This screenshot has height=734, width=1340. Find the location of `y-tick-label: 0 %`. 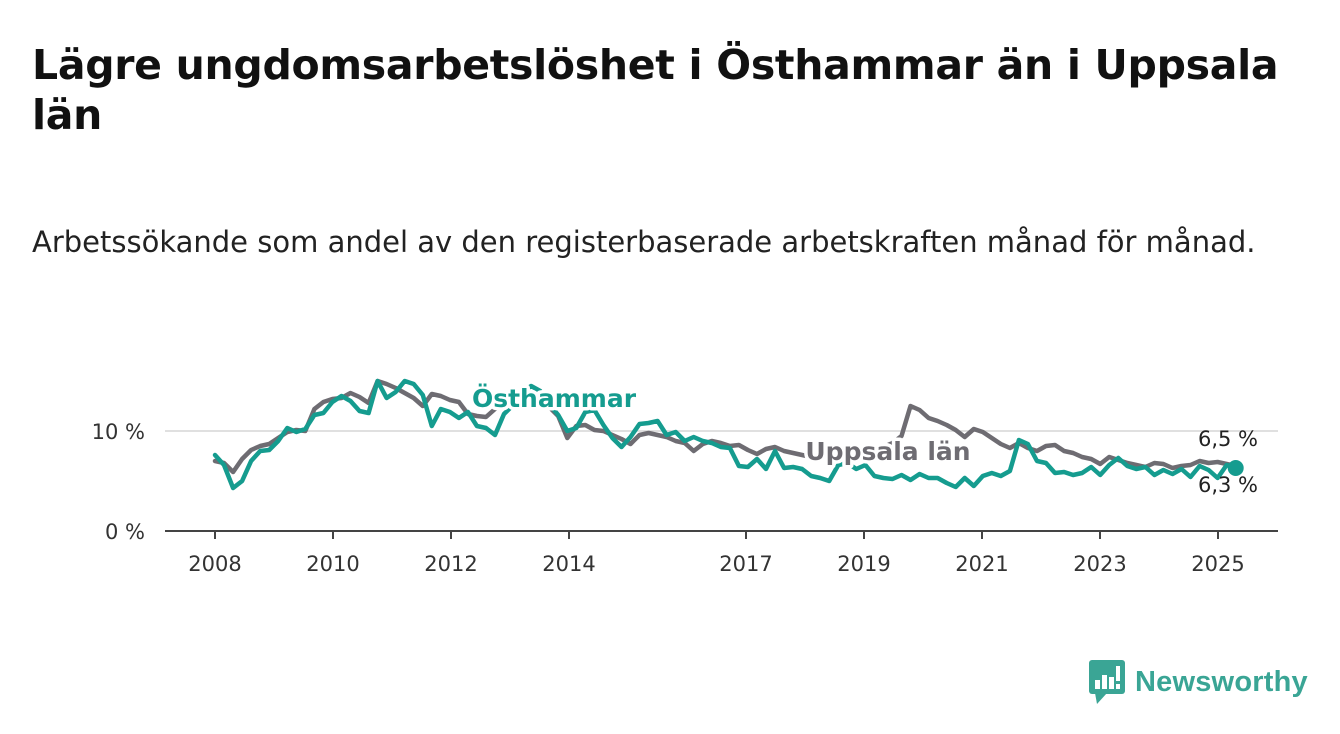

y-tick-label: 0 % is located at coordinates (125, 532).